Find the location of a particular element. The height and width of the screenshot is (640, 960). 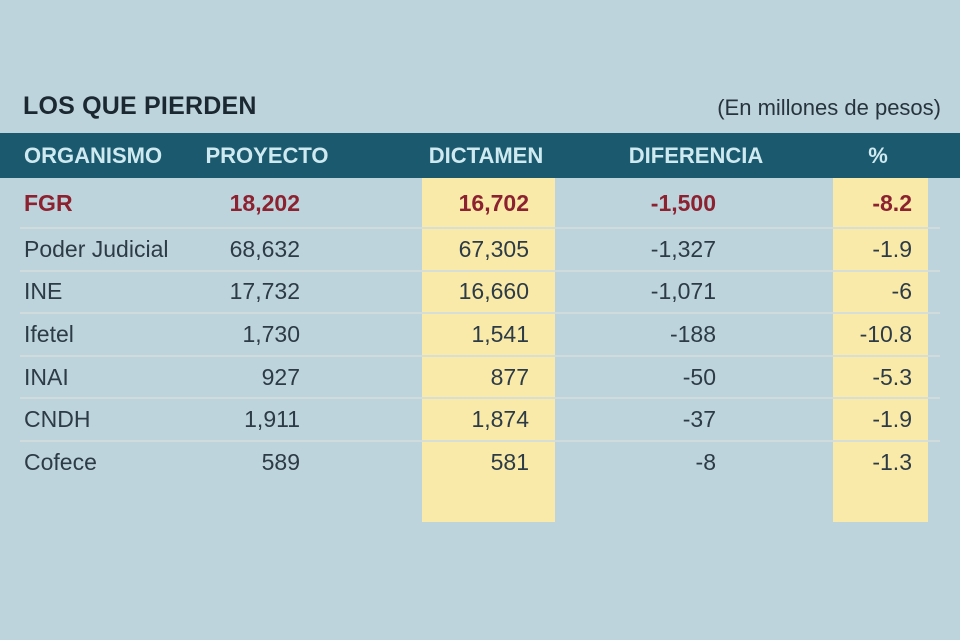

cell-organismo: INAI is located at coordinates (46, 376).